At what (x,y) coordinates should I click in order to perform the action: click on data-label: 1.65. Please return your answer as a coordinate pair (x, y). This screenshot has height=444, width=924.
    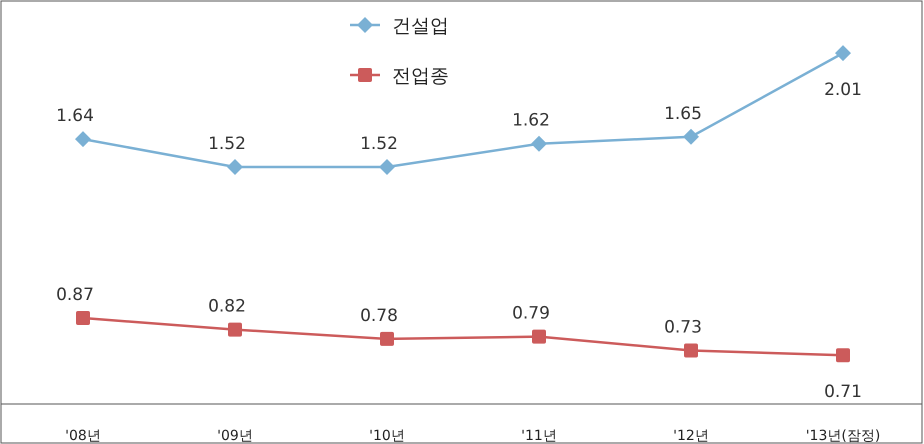
    Looking at the image, I should click on (683, 114).